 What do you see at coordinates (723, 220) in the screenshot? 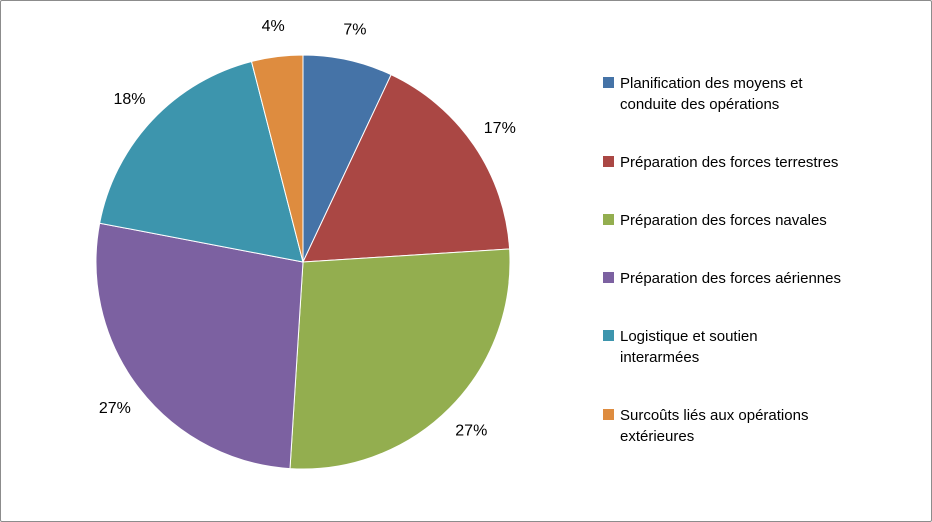
I see `legend-label: Préparation des forces navales` at bounding box center [723, 220].